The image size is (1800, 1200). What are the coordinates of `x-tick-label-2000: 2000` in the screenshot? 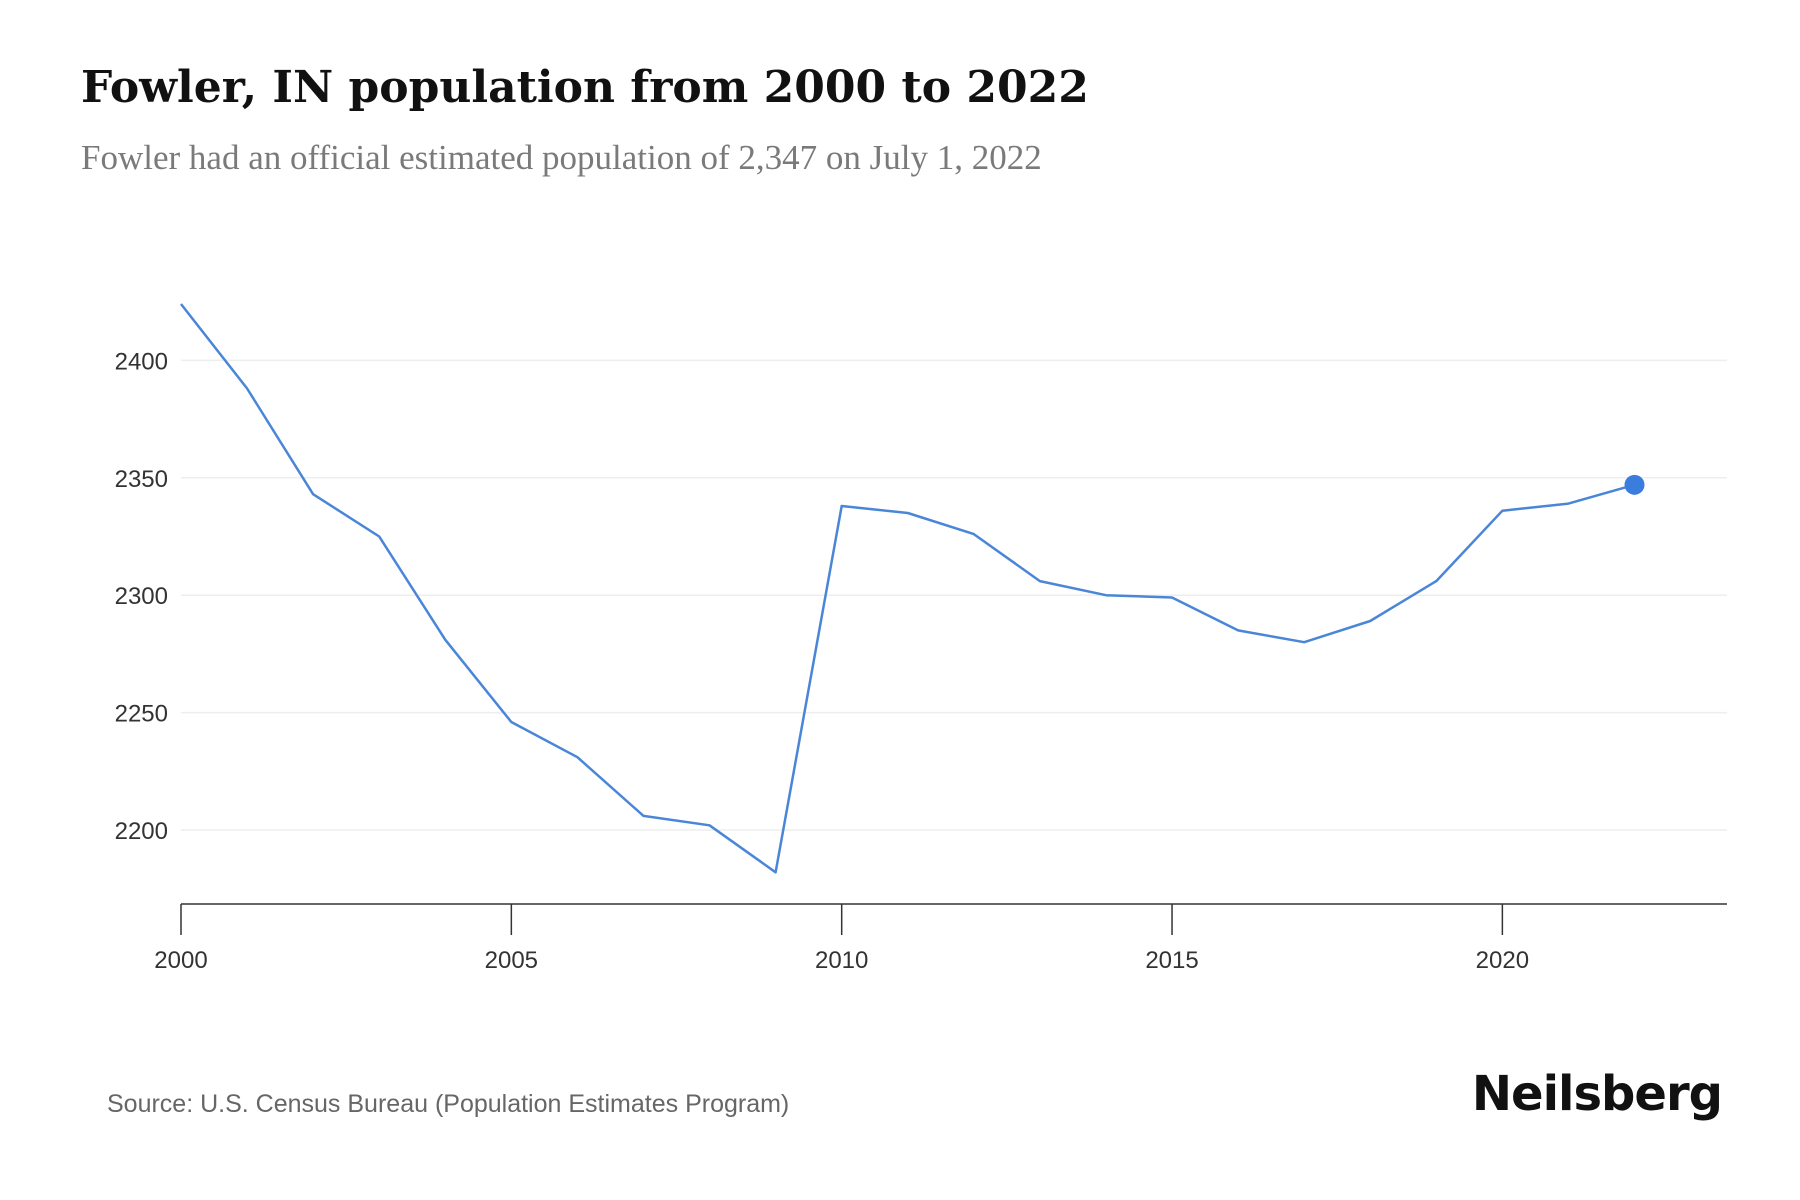 It's located at (180, 960).